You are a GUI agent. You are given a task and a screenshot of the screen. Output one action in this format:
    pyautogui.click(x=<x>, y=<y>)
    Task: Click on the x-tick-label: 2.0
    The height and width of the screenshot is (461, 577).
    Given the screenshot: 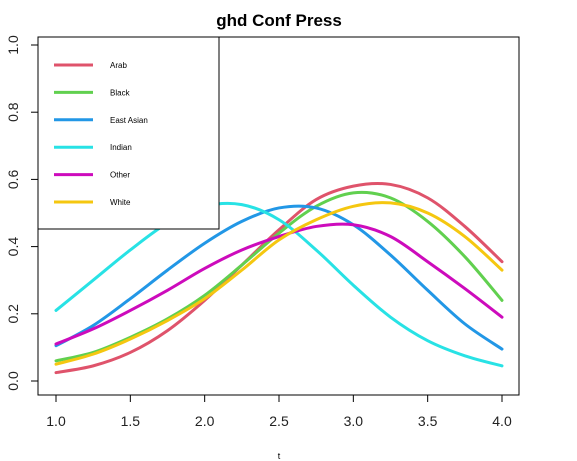 What is the action you would take?
    pyautogui.click(x=205, y=421)
    